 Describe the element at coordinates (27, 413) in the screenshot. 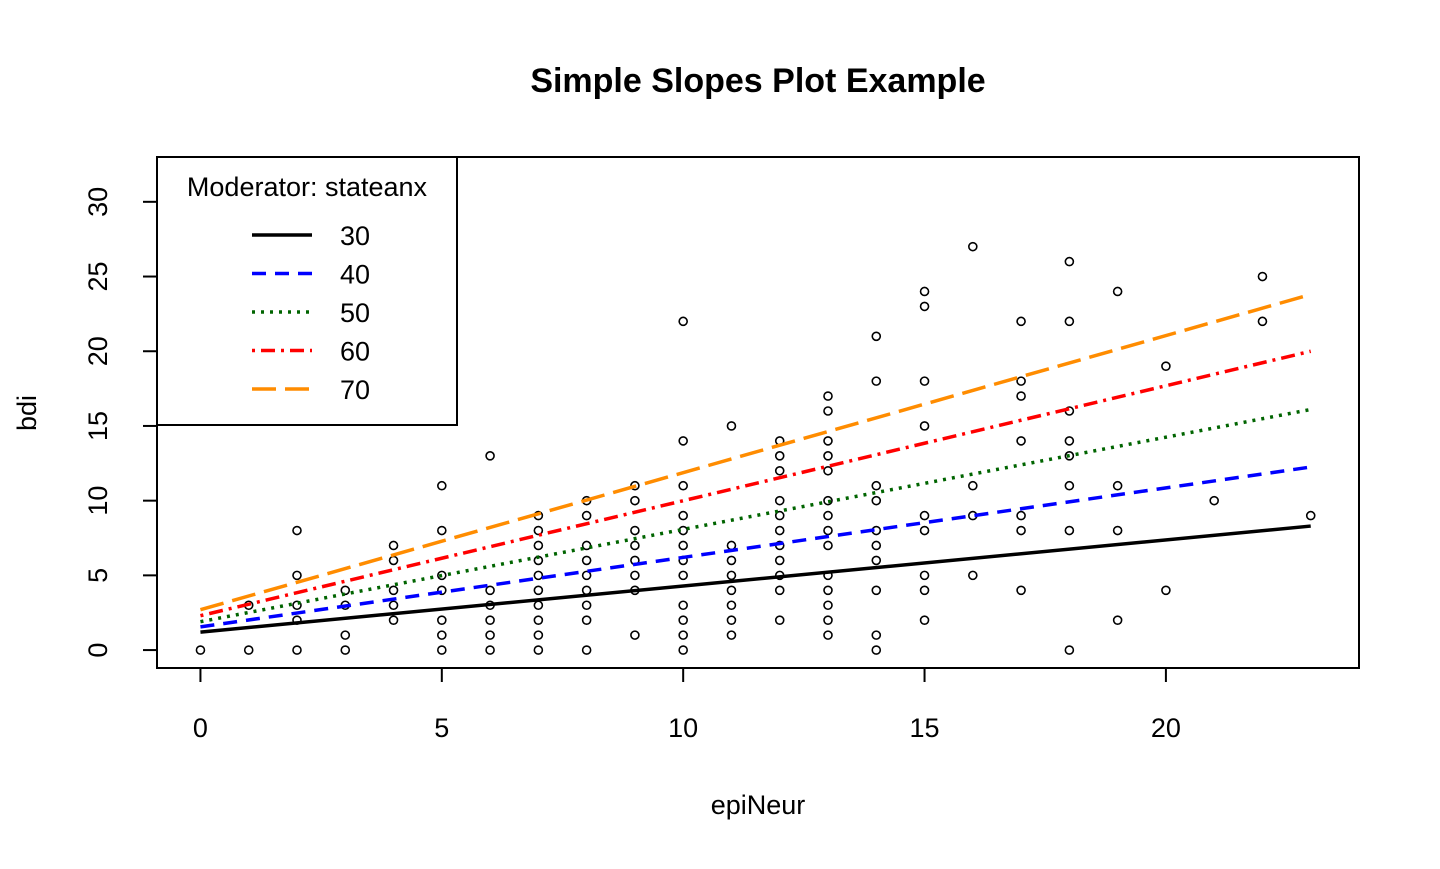

I see `y-axis-label: bdi` at that location.